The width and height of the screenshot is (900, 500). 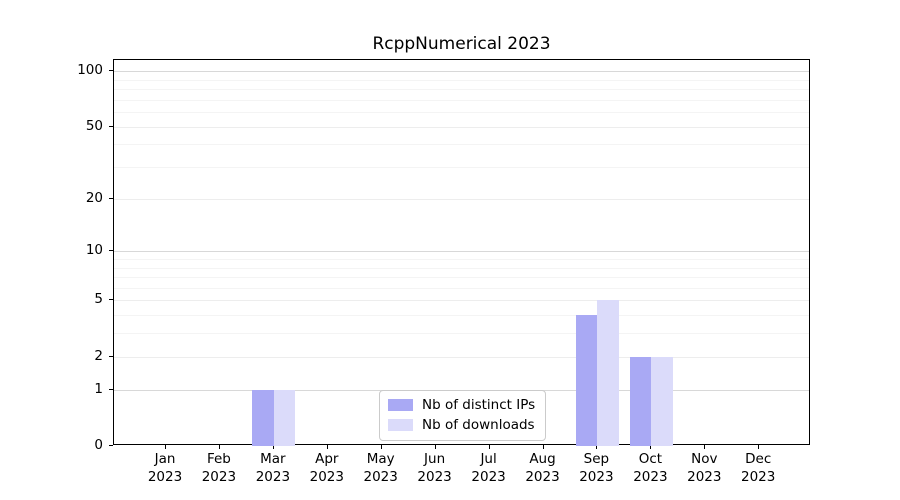 What do you see at coordinates (542, 468) in the screenshot?
I see `x-tick-label-aug: Aug 2023` at bounding box center [542, 468].